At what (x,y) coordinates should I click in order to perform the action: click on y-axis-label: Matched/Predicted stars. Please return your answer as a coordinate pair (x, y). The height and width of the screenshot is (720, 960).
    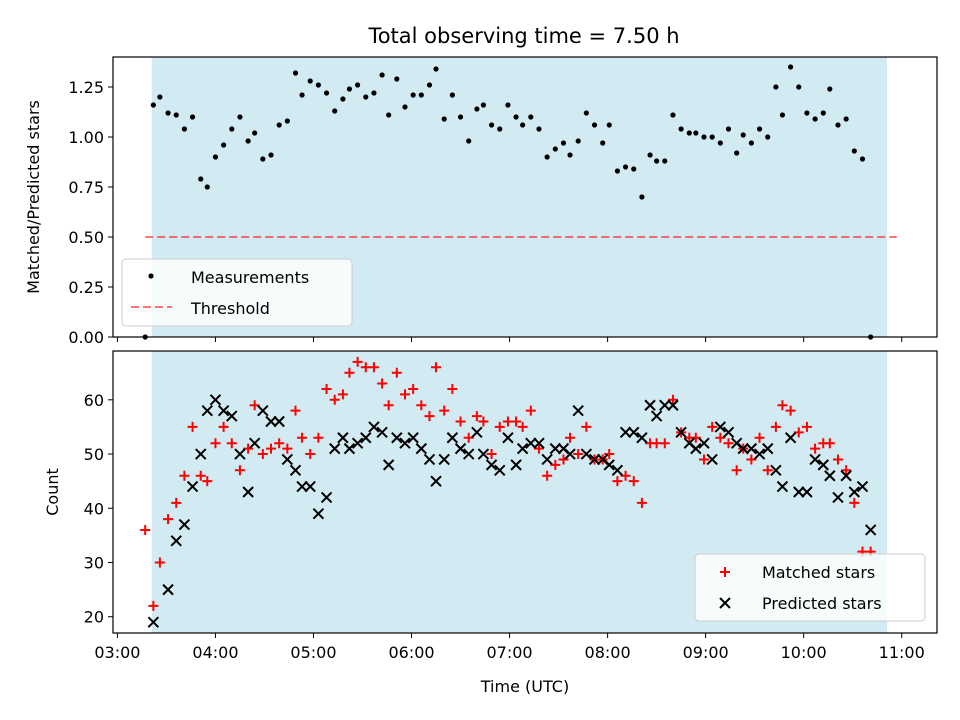
    Looking at the image, I should click on (33, 197).